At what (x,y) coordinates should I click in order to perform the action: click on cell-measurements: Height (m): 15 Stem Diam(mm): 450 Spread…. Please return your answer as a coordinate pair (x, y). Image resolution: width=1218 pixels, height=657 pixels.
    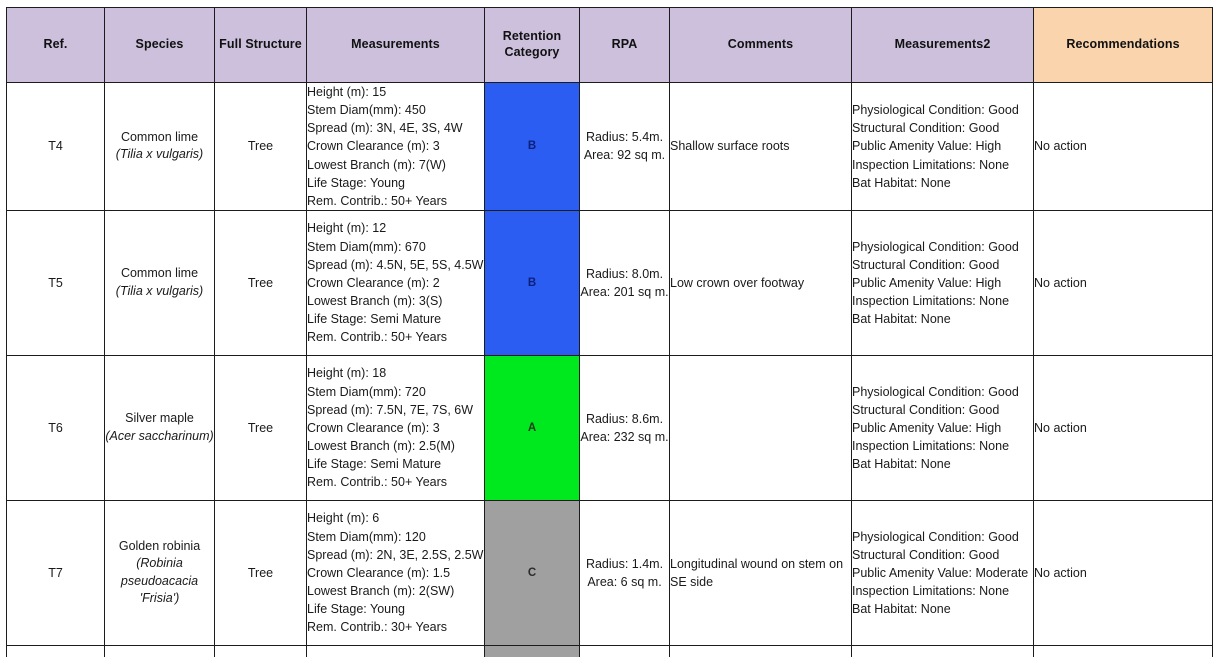
    Looking at the image, I should click on (395, 146).